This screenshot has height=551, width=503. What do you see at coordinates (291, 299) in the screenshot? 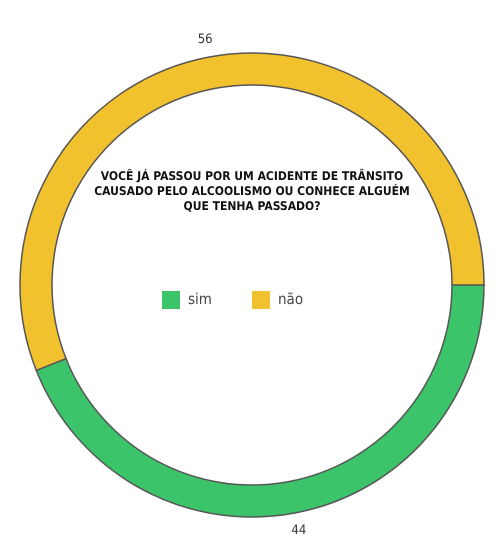
I see `legend-label: não` at bounding box center [291, 299].